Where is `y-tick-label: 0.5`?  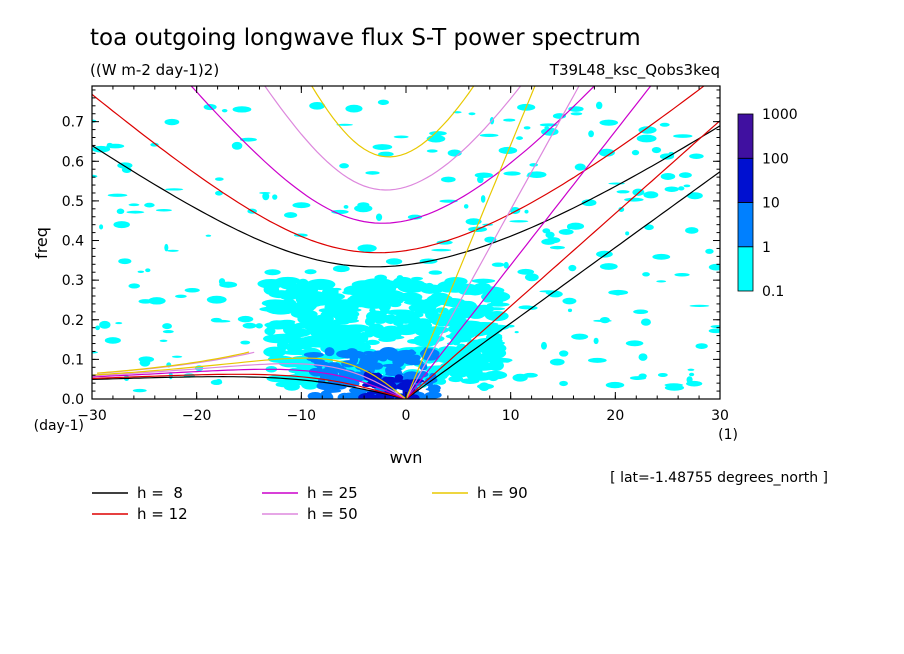
y-tick-label: 0.5 is located at coordinates (73, 202).